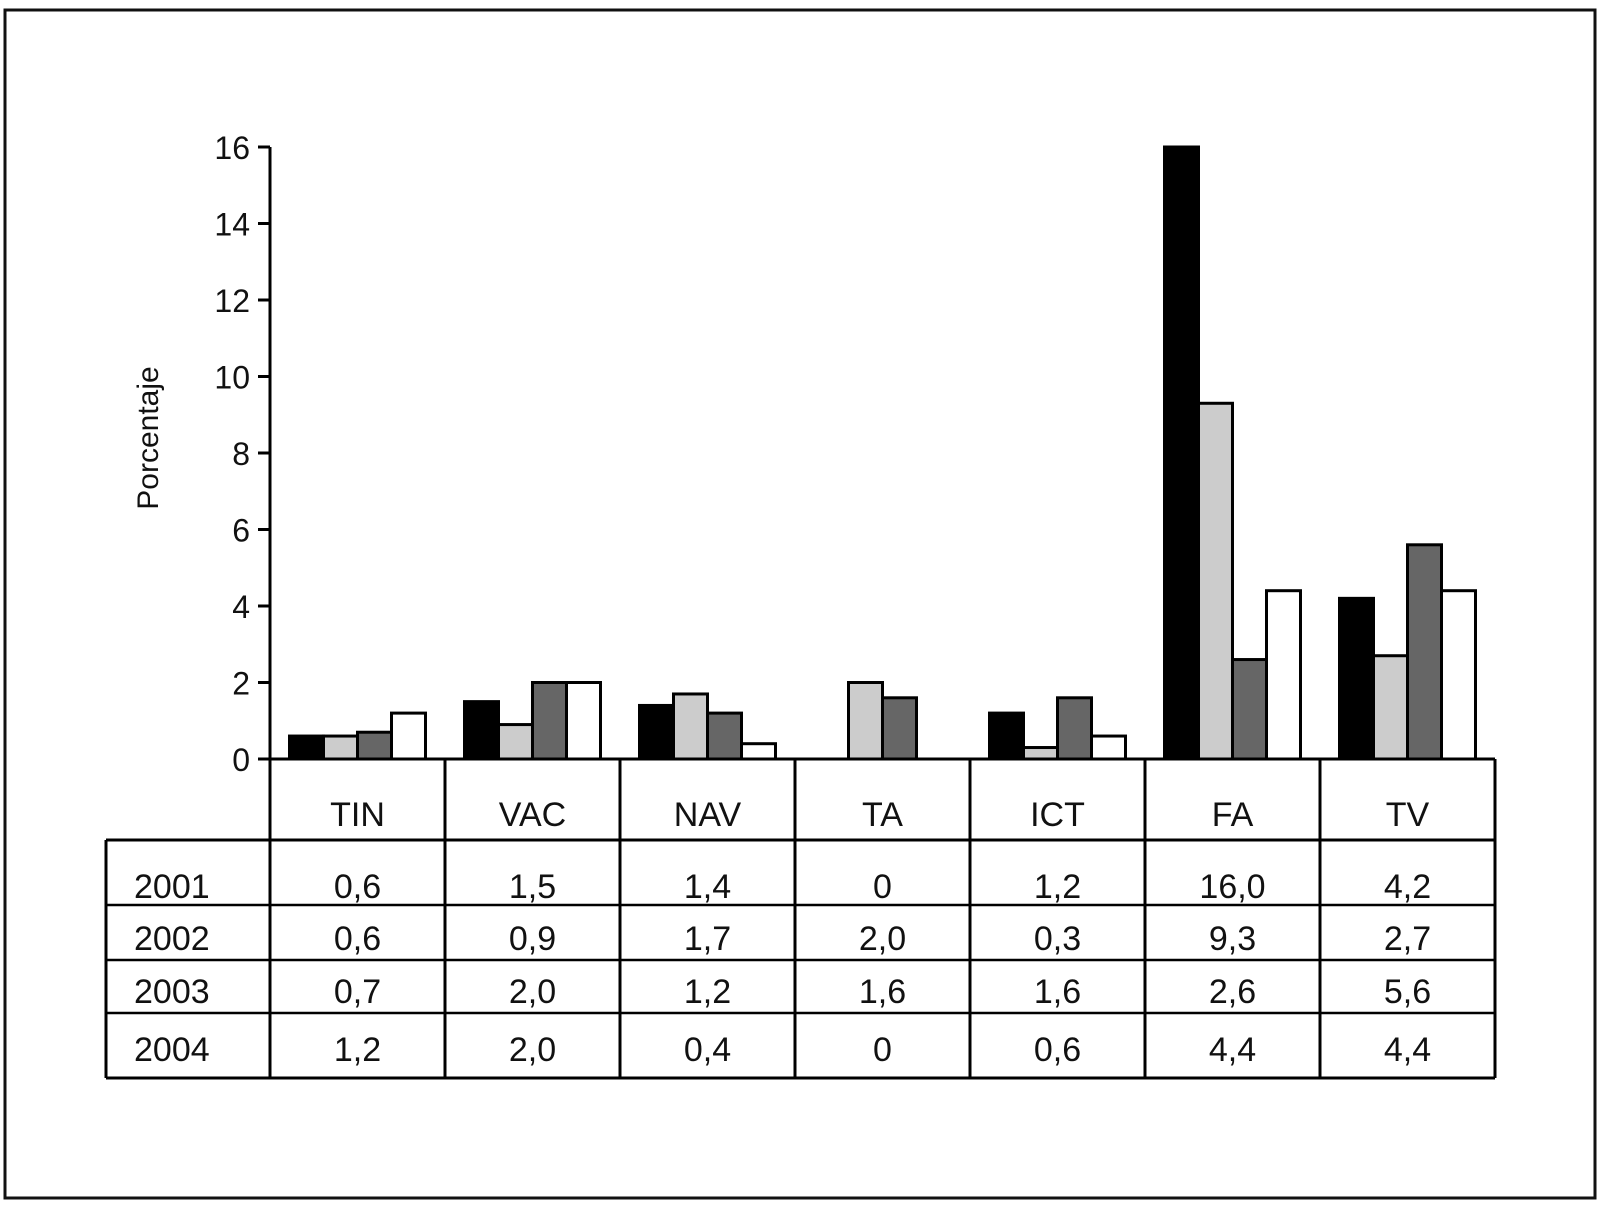 This screenshot has width=1604, height=1208. What do you see at coordinates (707, 1050) in the screenshot?
I see `data-label: 0,4` at bounding box center [707, 1050].